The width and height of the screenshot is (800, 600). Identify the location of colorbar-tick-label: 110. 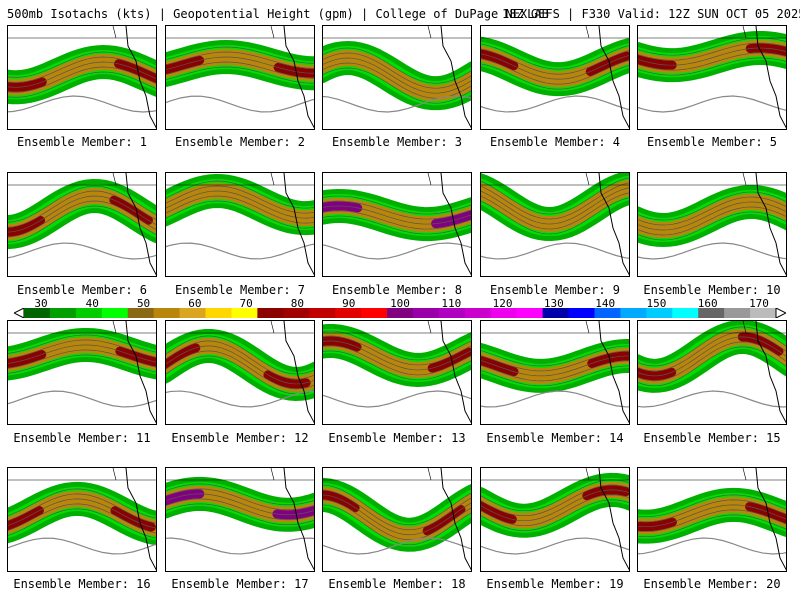
(451, 303).